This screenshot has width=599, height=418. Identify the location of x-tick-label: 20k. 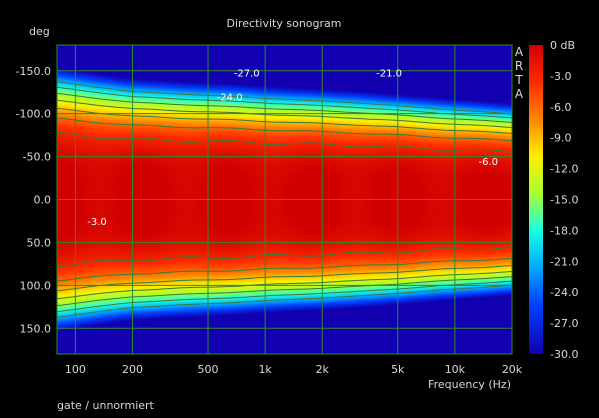
(512, 369).